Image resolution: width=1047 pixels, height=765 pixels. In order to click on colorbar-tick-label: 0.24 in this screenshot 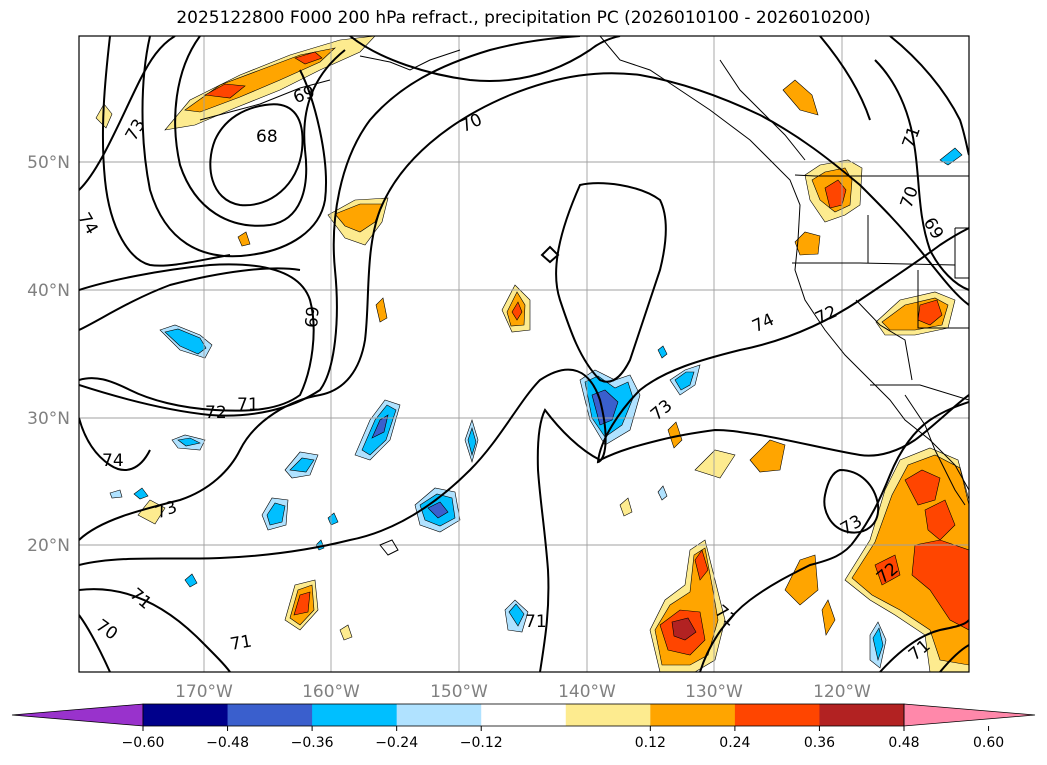, I will do `click(734, 743)`.